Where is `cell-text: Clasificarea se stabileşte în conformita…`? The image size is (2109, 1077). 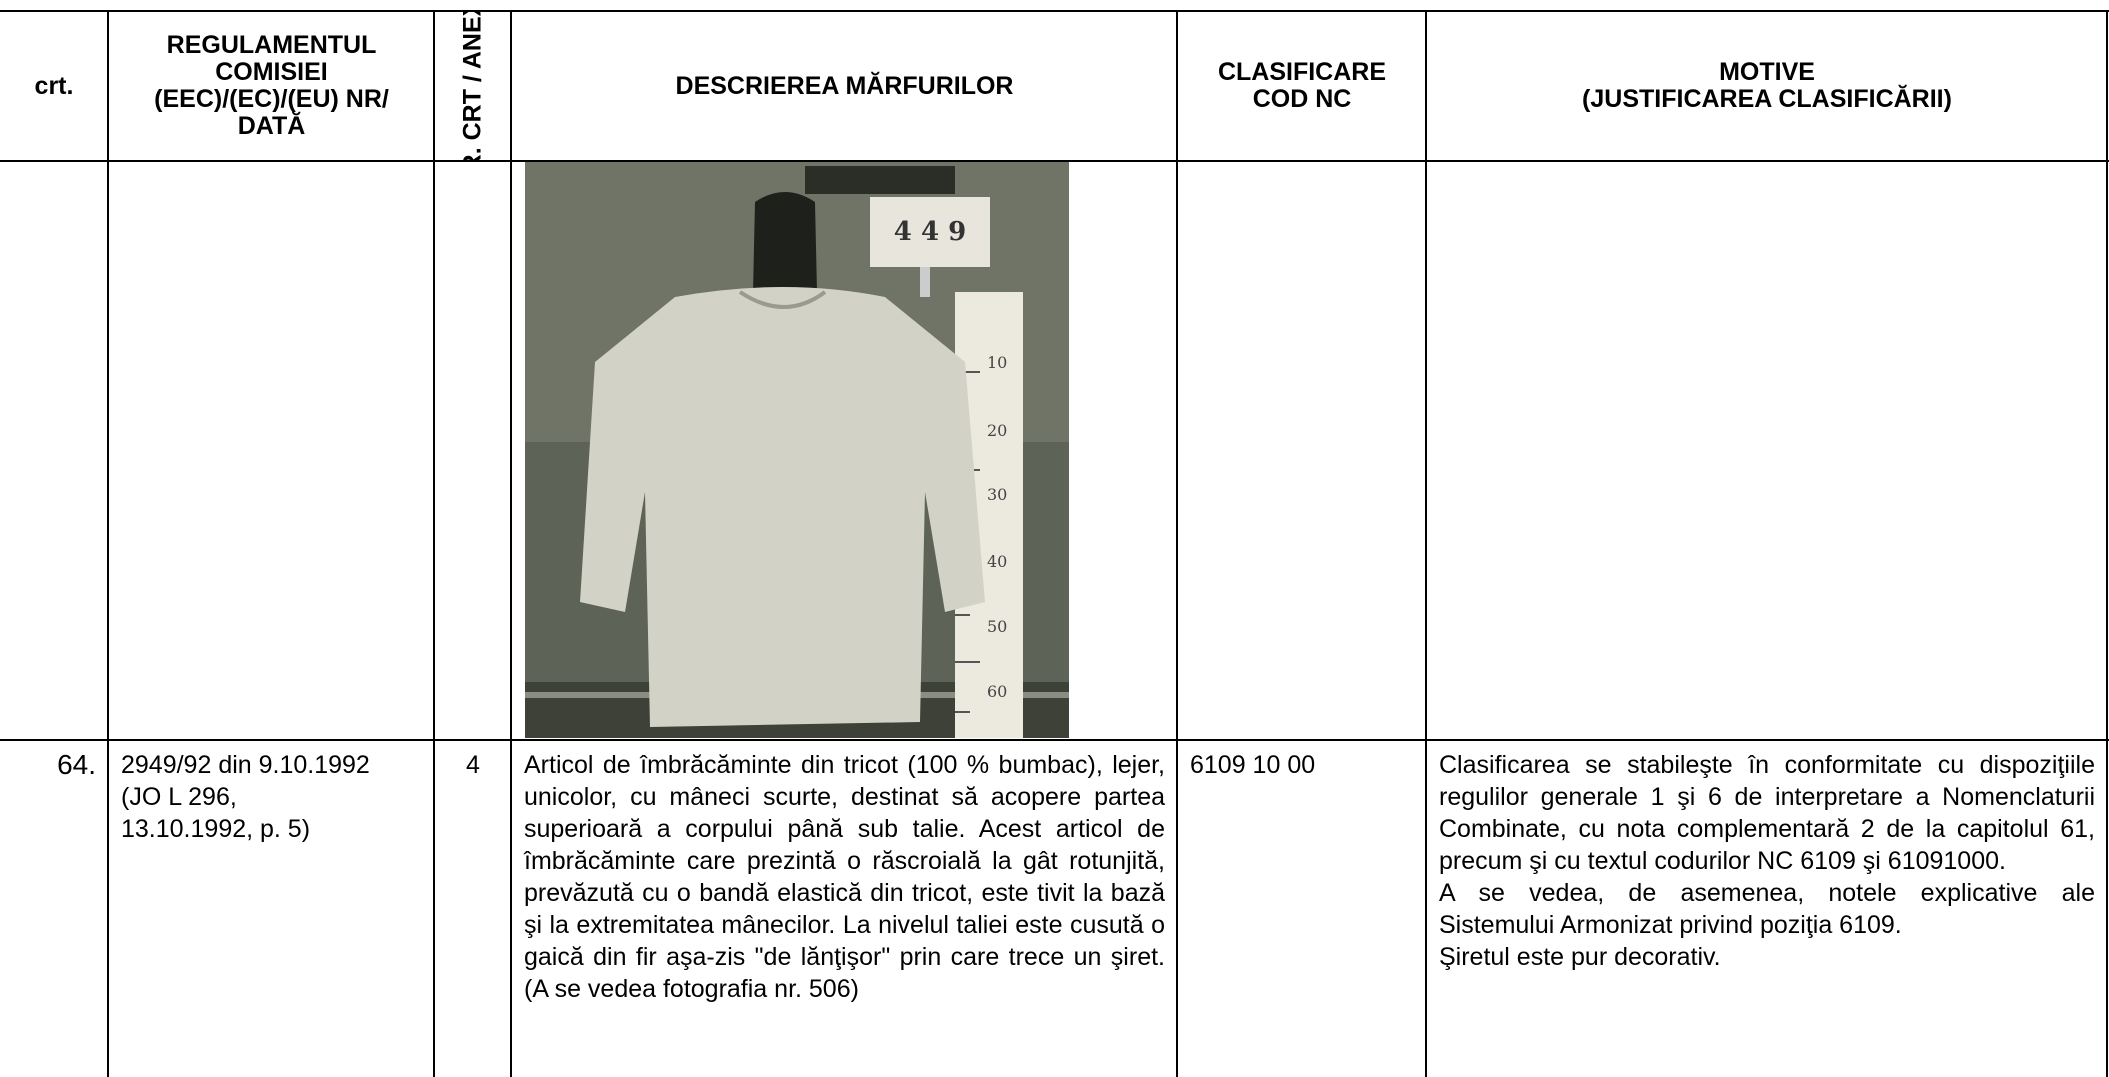 cell-text: Clasificarea se stabileşte în conformita… is located at coordinates (1767, 813).